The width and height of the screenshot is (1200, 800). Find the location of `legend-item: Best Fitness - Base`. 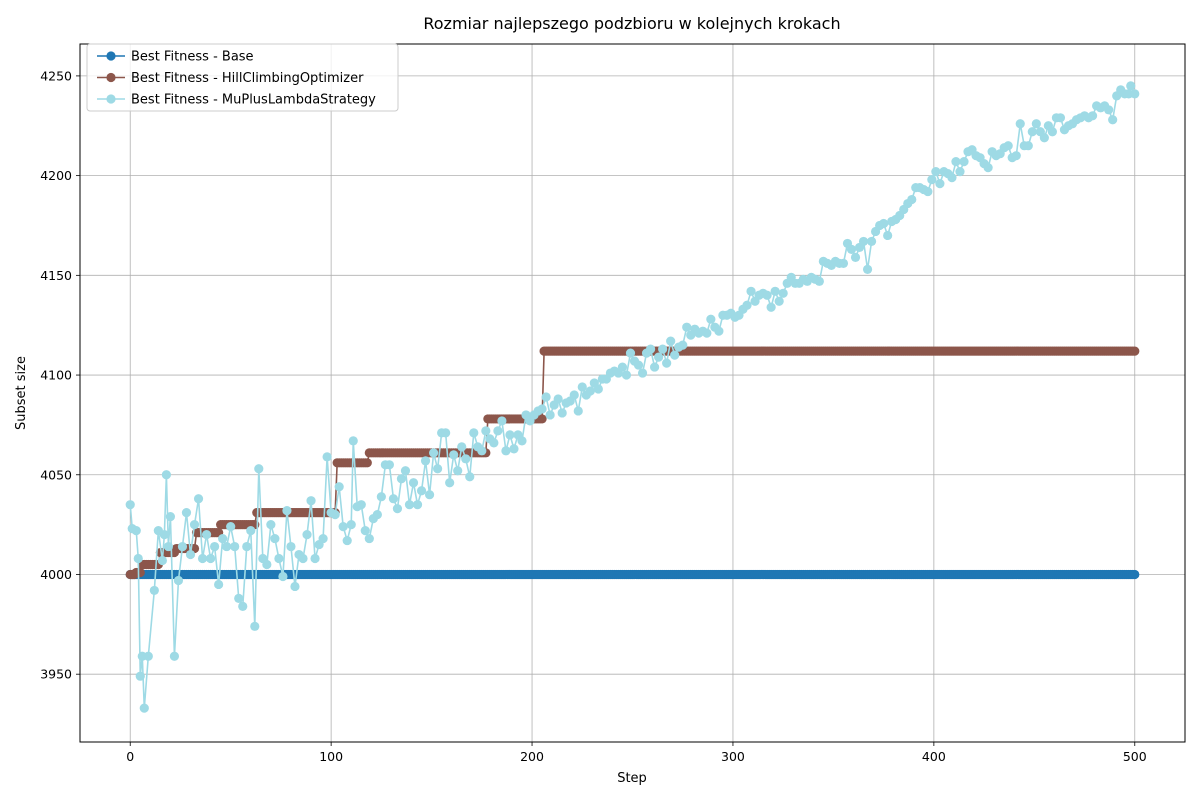

legend-item: Best Fitness - Base is located at coordinates (175, 57).